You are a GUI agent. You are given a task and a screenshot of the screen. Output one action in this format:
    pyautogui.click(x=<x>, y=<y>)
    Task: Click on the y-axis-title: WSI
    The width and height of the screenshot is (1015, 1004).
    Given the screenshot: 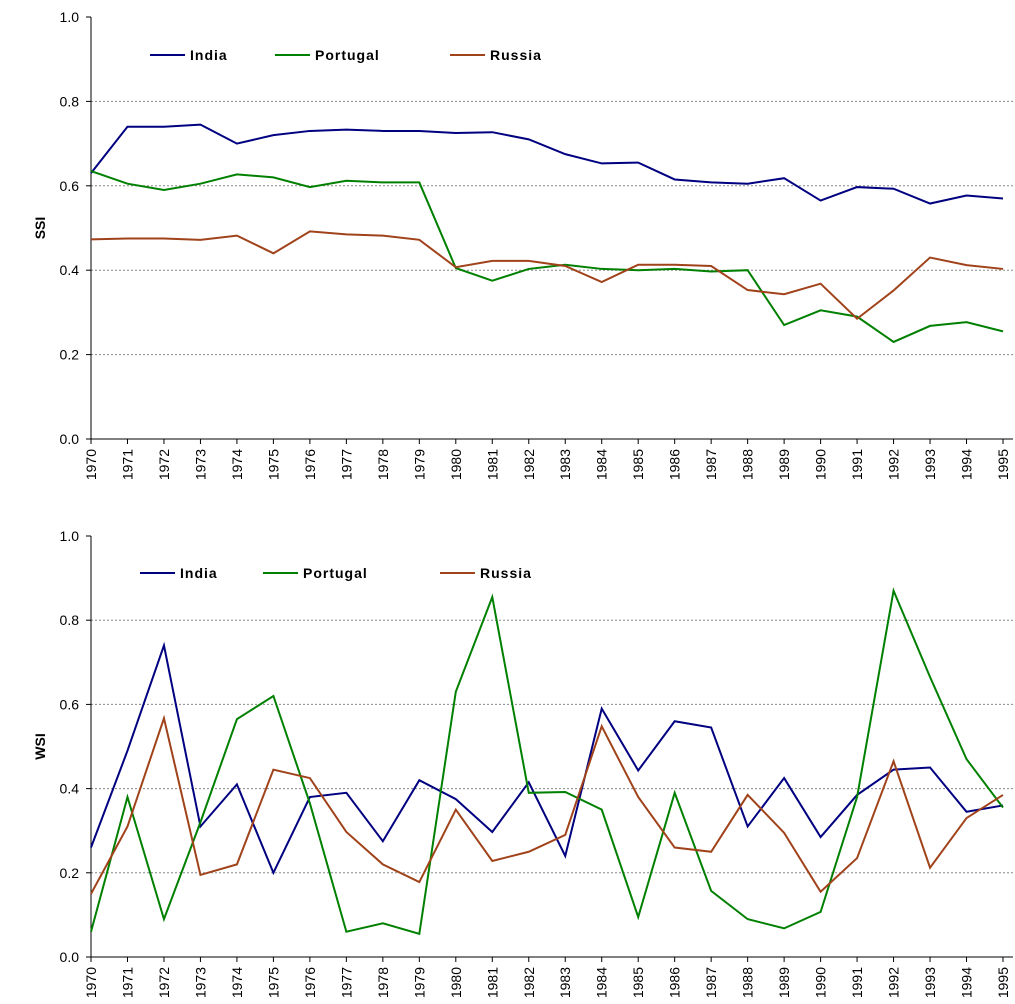 What is the action you would take?
    pyautogui.click(x=40, y=746)
    